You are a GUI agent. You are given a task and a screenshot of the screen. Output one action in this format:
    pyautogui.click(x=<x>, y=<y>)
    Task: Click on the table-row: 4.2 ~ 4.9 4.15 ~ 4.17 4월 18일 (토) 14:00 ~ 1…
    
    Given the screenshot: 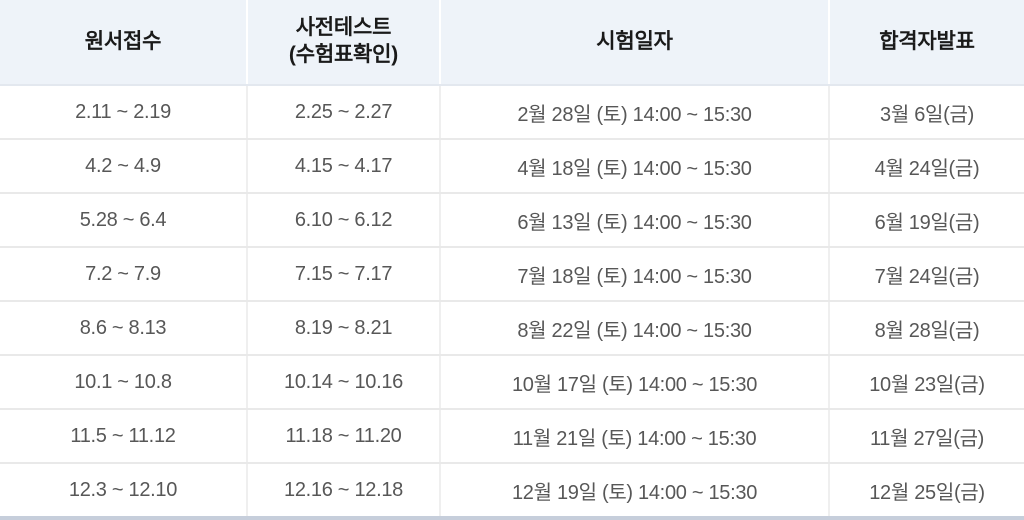 What is the action you would take?
    pyautogui.click(x=512, y=166)
    